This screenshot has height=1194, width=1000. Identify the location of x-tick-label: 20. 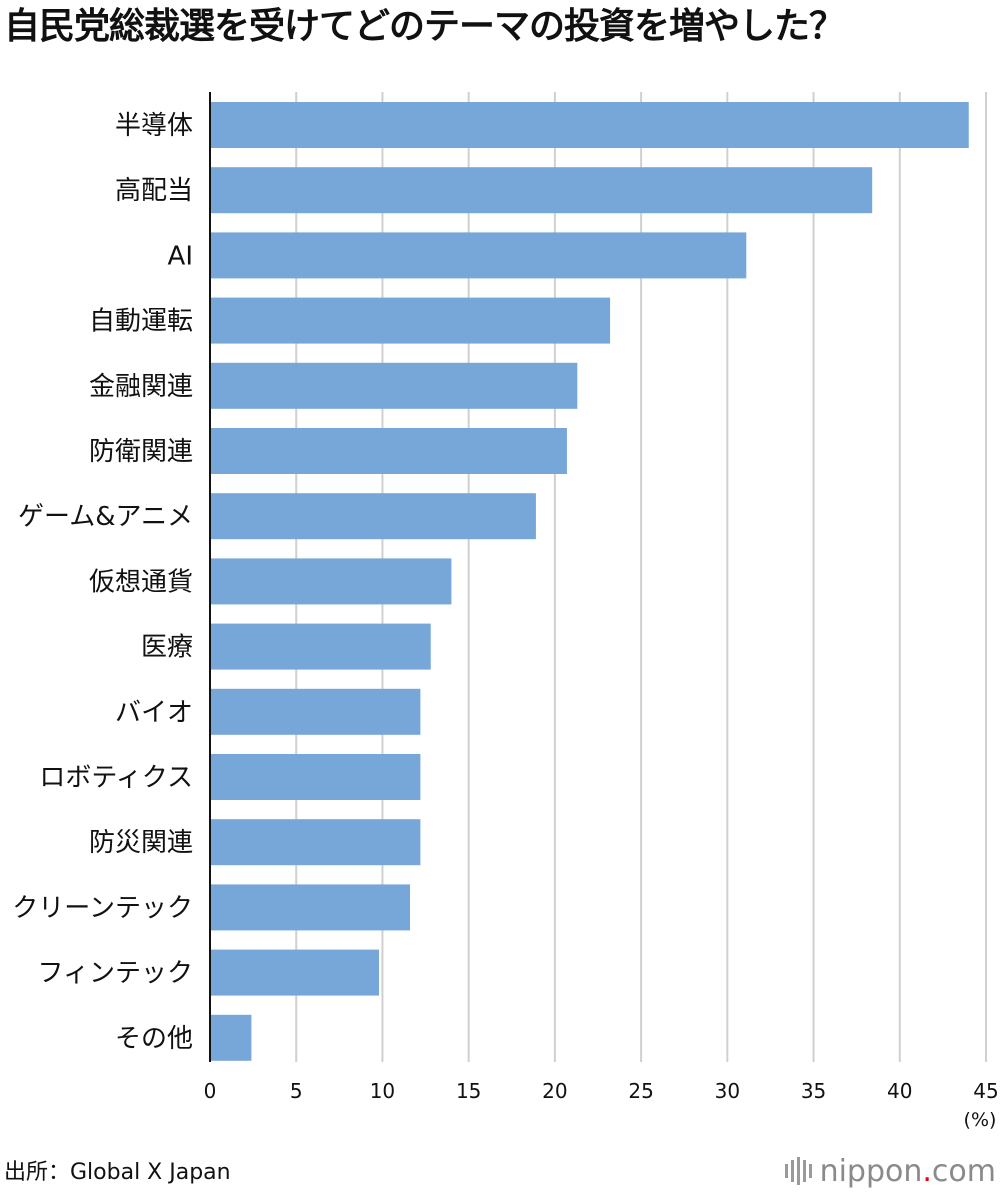
(554, 1091).